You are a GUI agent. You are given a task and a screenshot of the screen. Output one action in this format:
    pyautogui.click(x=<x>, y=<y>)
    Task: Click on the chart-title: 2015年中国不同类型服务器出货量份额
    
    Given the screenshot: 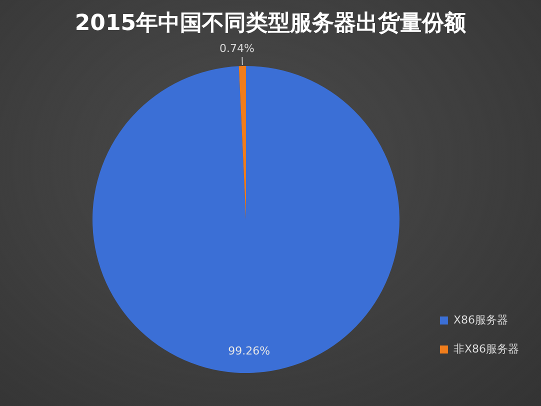 What is the action you would take?
    pyautogui.click(x=270, y=24)
    